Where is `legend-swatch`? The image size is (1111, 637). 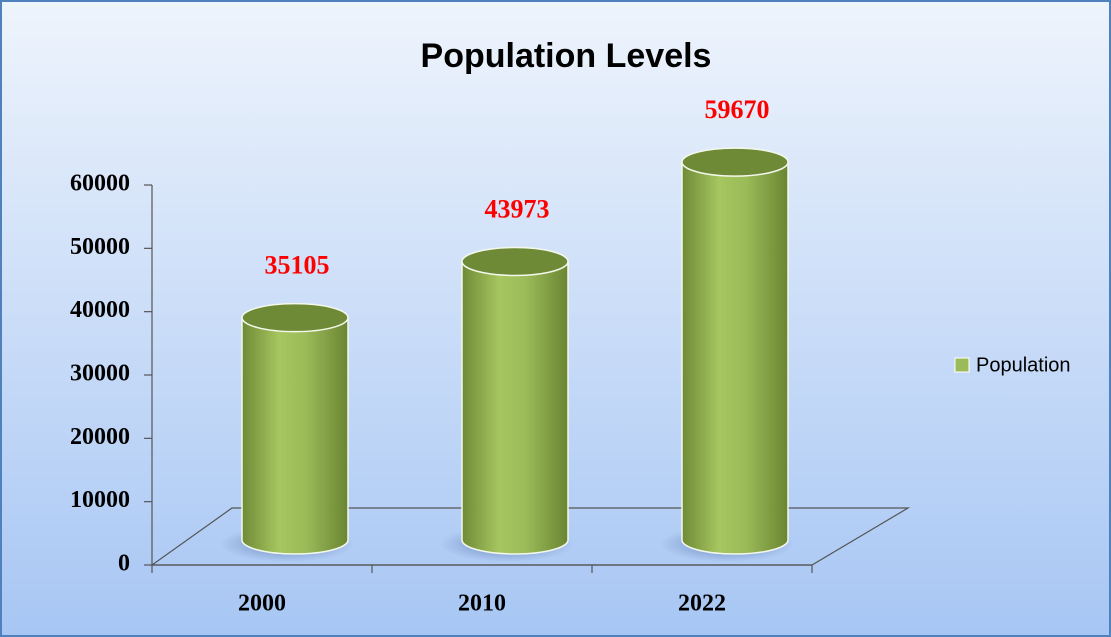
legend-swatch is located at coordinates (962, 365).